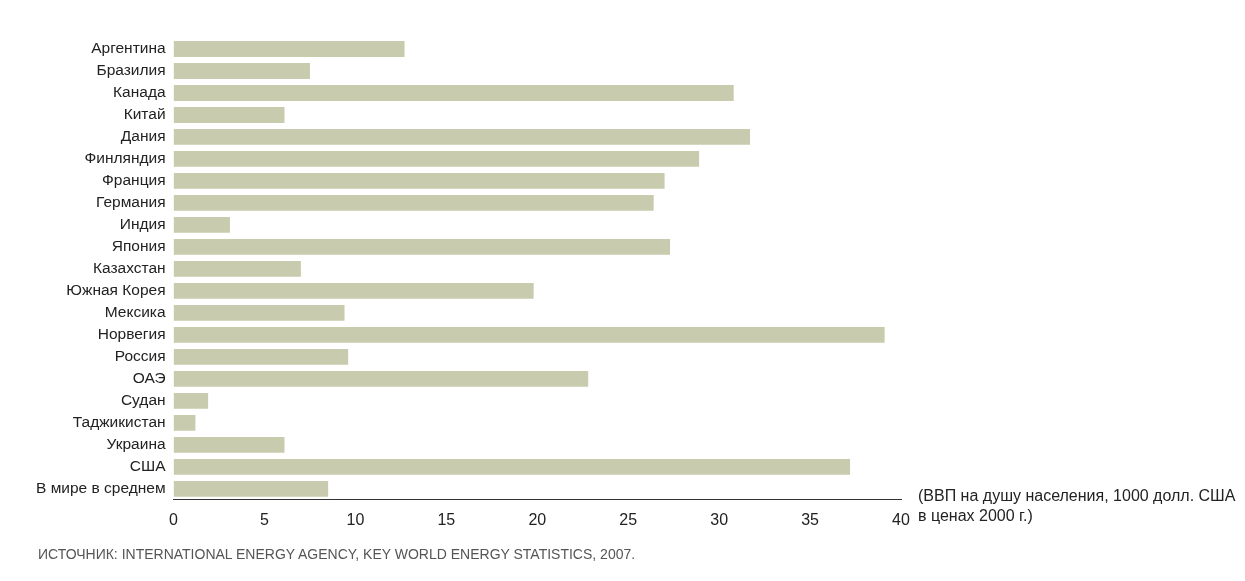 This screenshot has width=1245, height=581. I want to click on x-tick-label: 5, so click(265, 519).